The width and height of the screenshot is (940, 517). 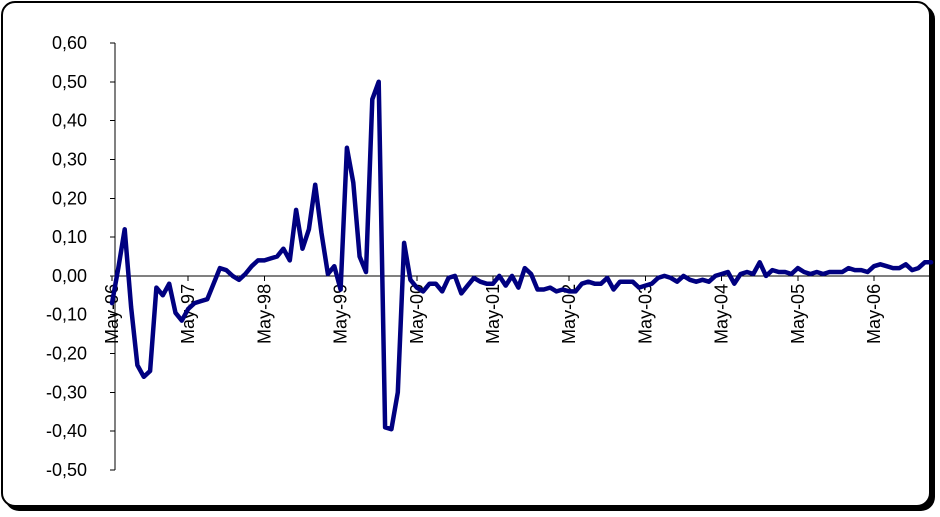 I want to click on x-tick-label: May-98, so click(x=264, y=314).